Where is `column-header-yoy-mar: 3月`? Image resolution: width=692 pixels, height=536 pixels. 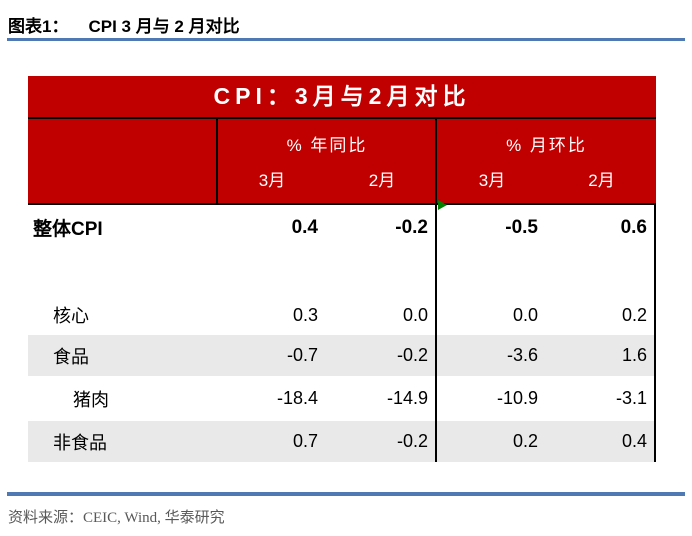
column-header-yoy-mar: 3月 is located at coordinates (272, 180).